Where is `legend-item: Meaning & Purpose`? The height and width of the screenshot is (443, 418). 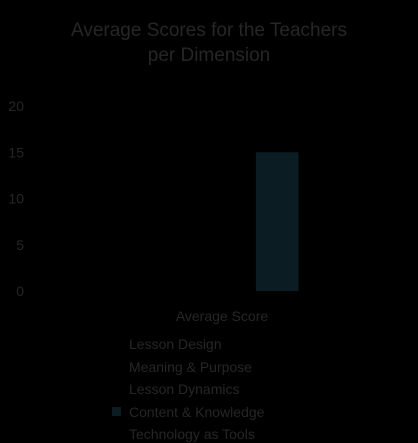 legend-item: Meaning & Purpose is located at coordinates (188, 366).